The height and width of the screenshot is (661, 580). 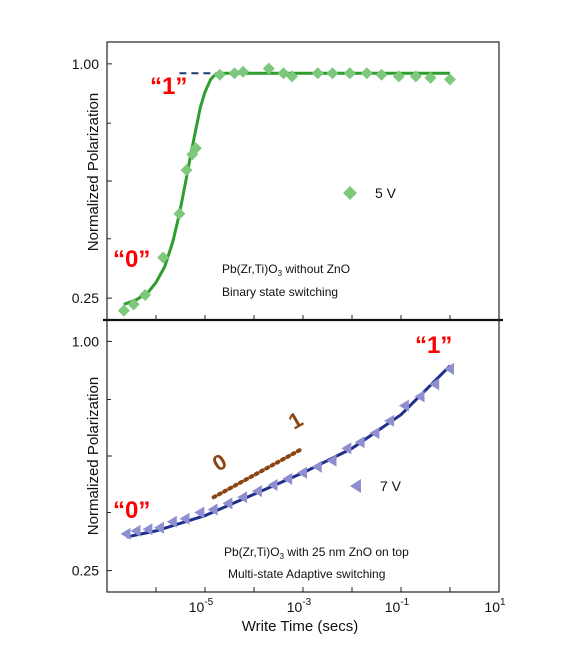 What do you see at coordinates (299, 606) in the screenshot?
I see `x-tick-label: 10⁻³` at bounding box center [299, 606].